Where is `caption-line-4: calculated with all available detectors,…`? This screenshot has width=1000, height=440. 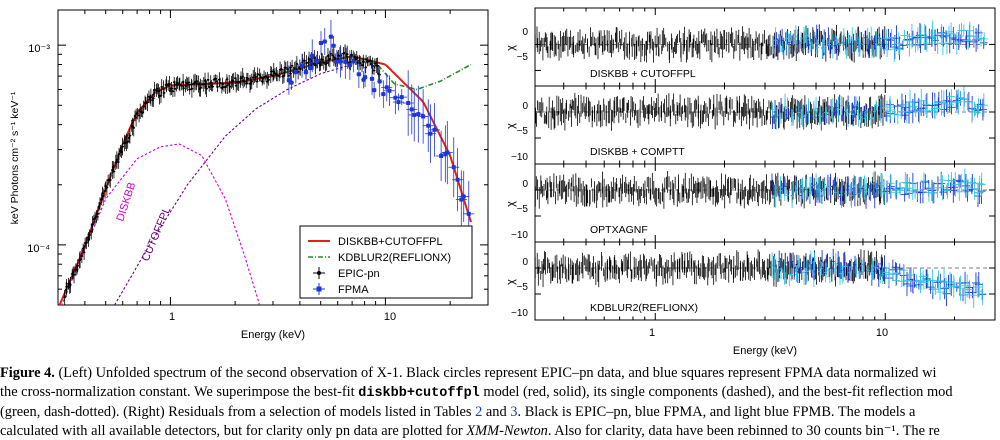 caption-line-4: calculated with all available detectors,… is located at coordinates (470, 431).